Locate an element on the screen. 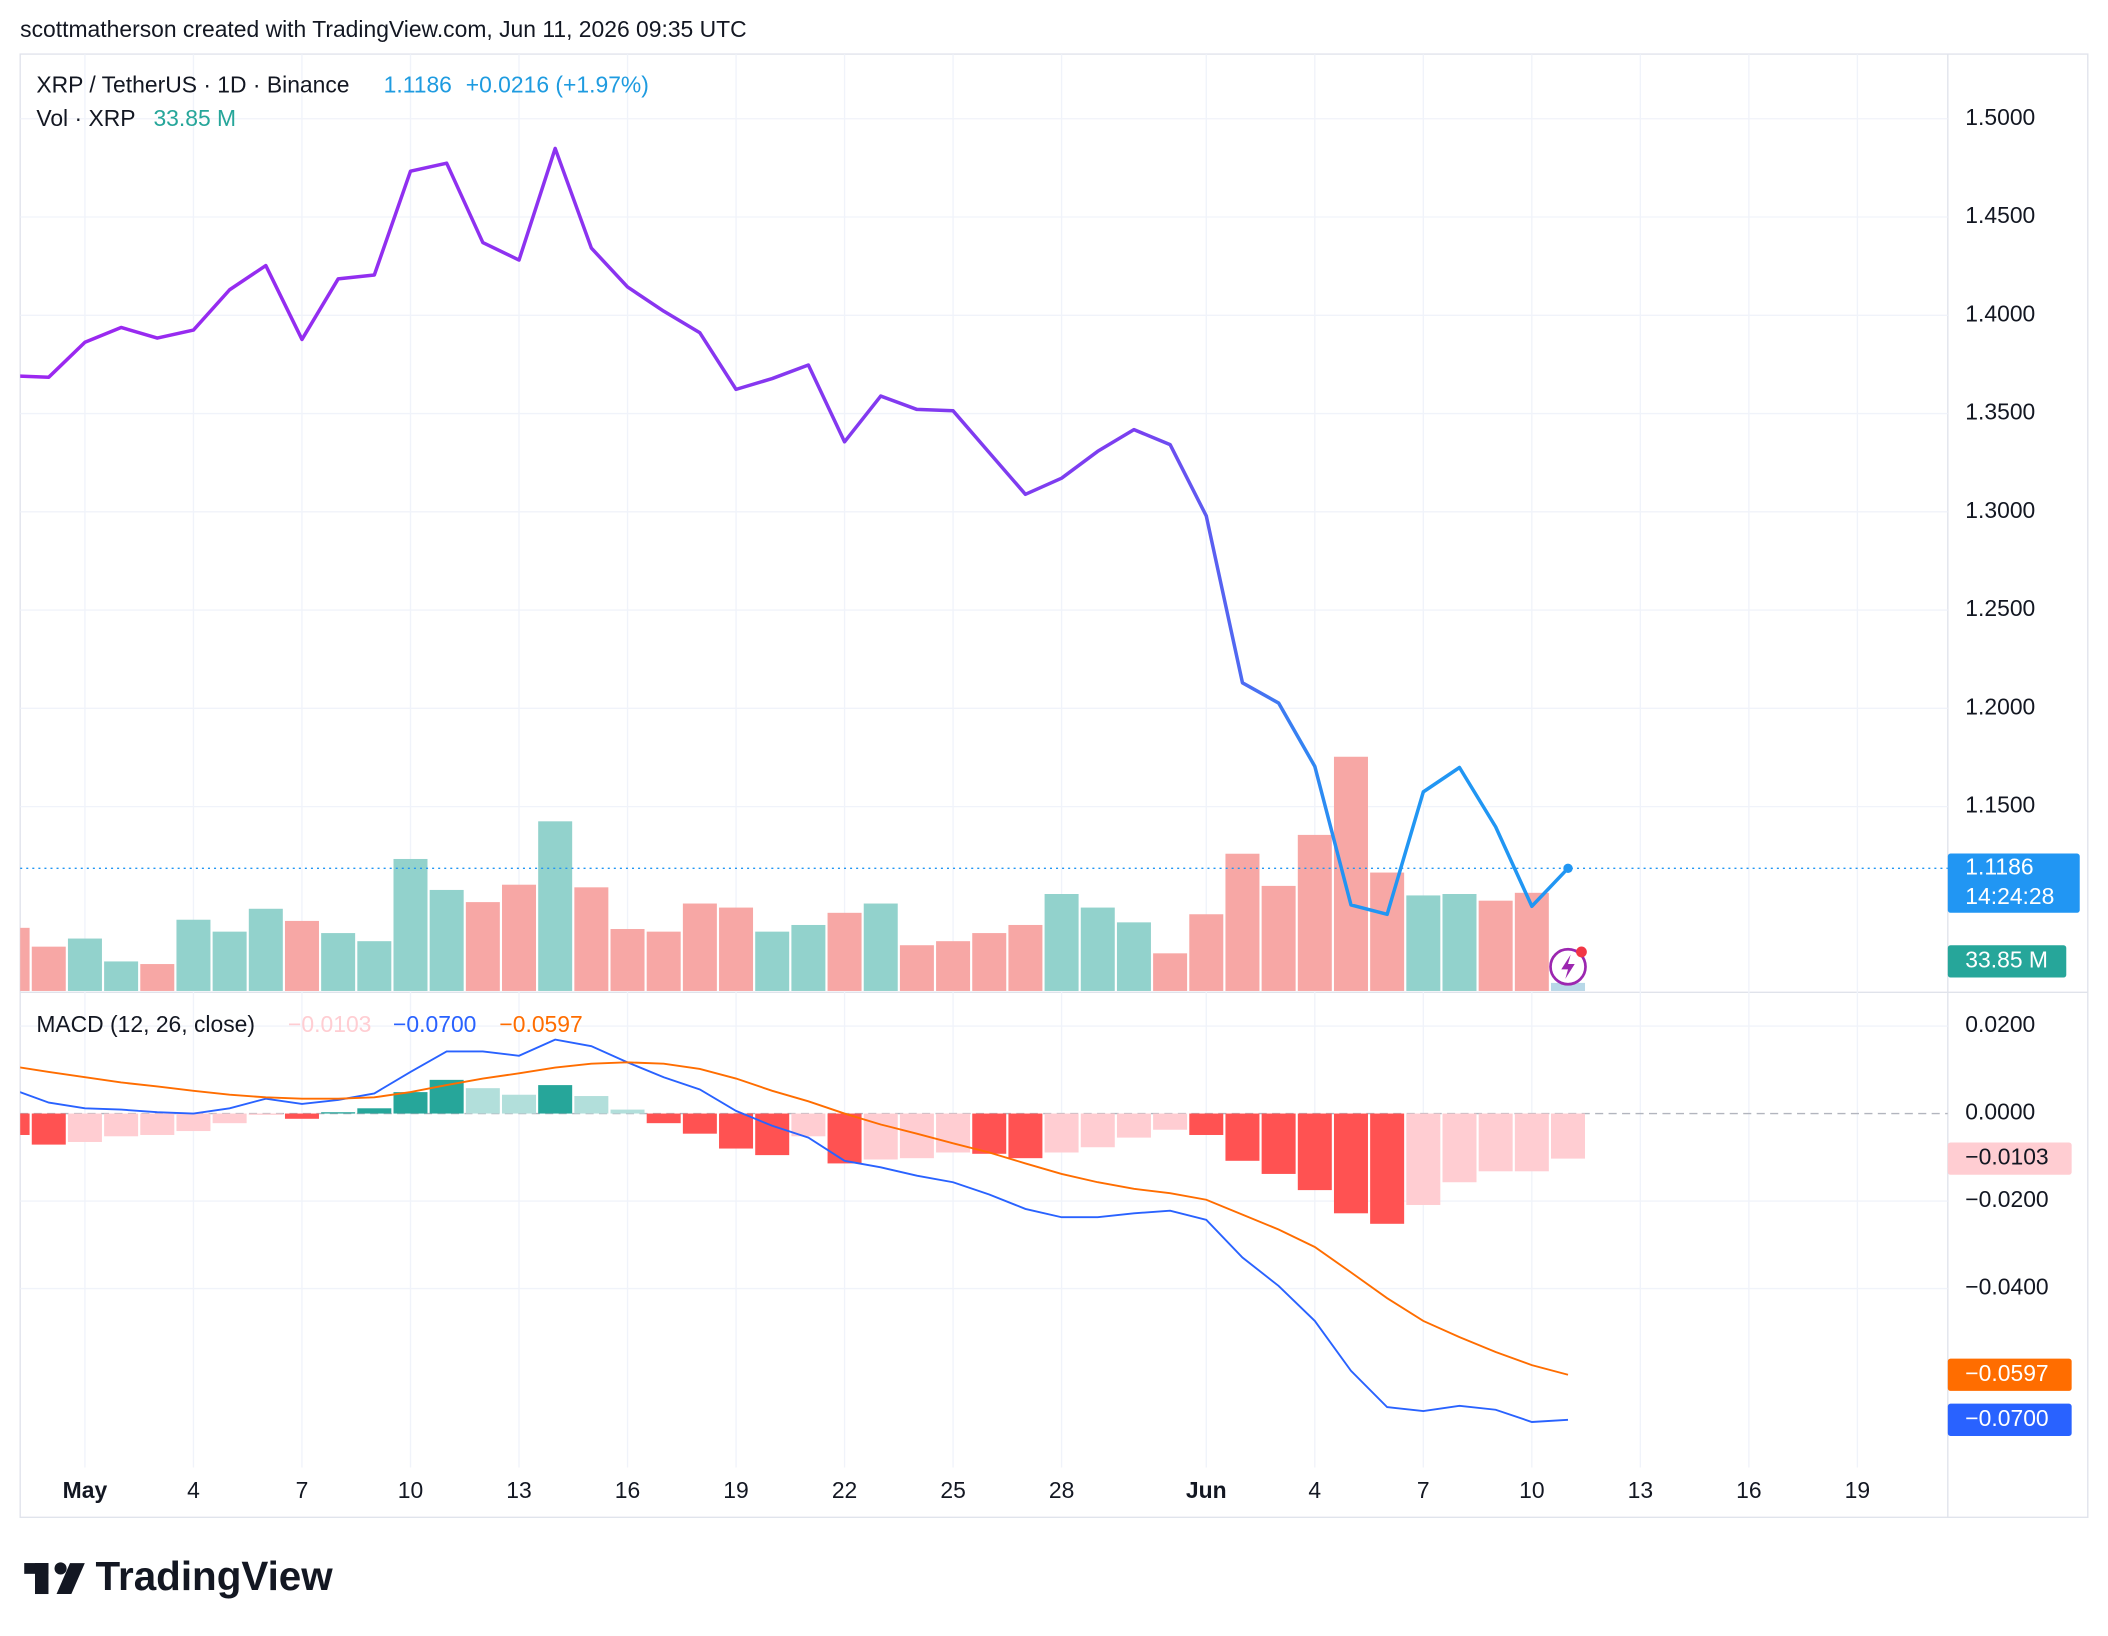  price-badge is located at coordinates (2013, 883).